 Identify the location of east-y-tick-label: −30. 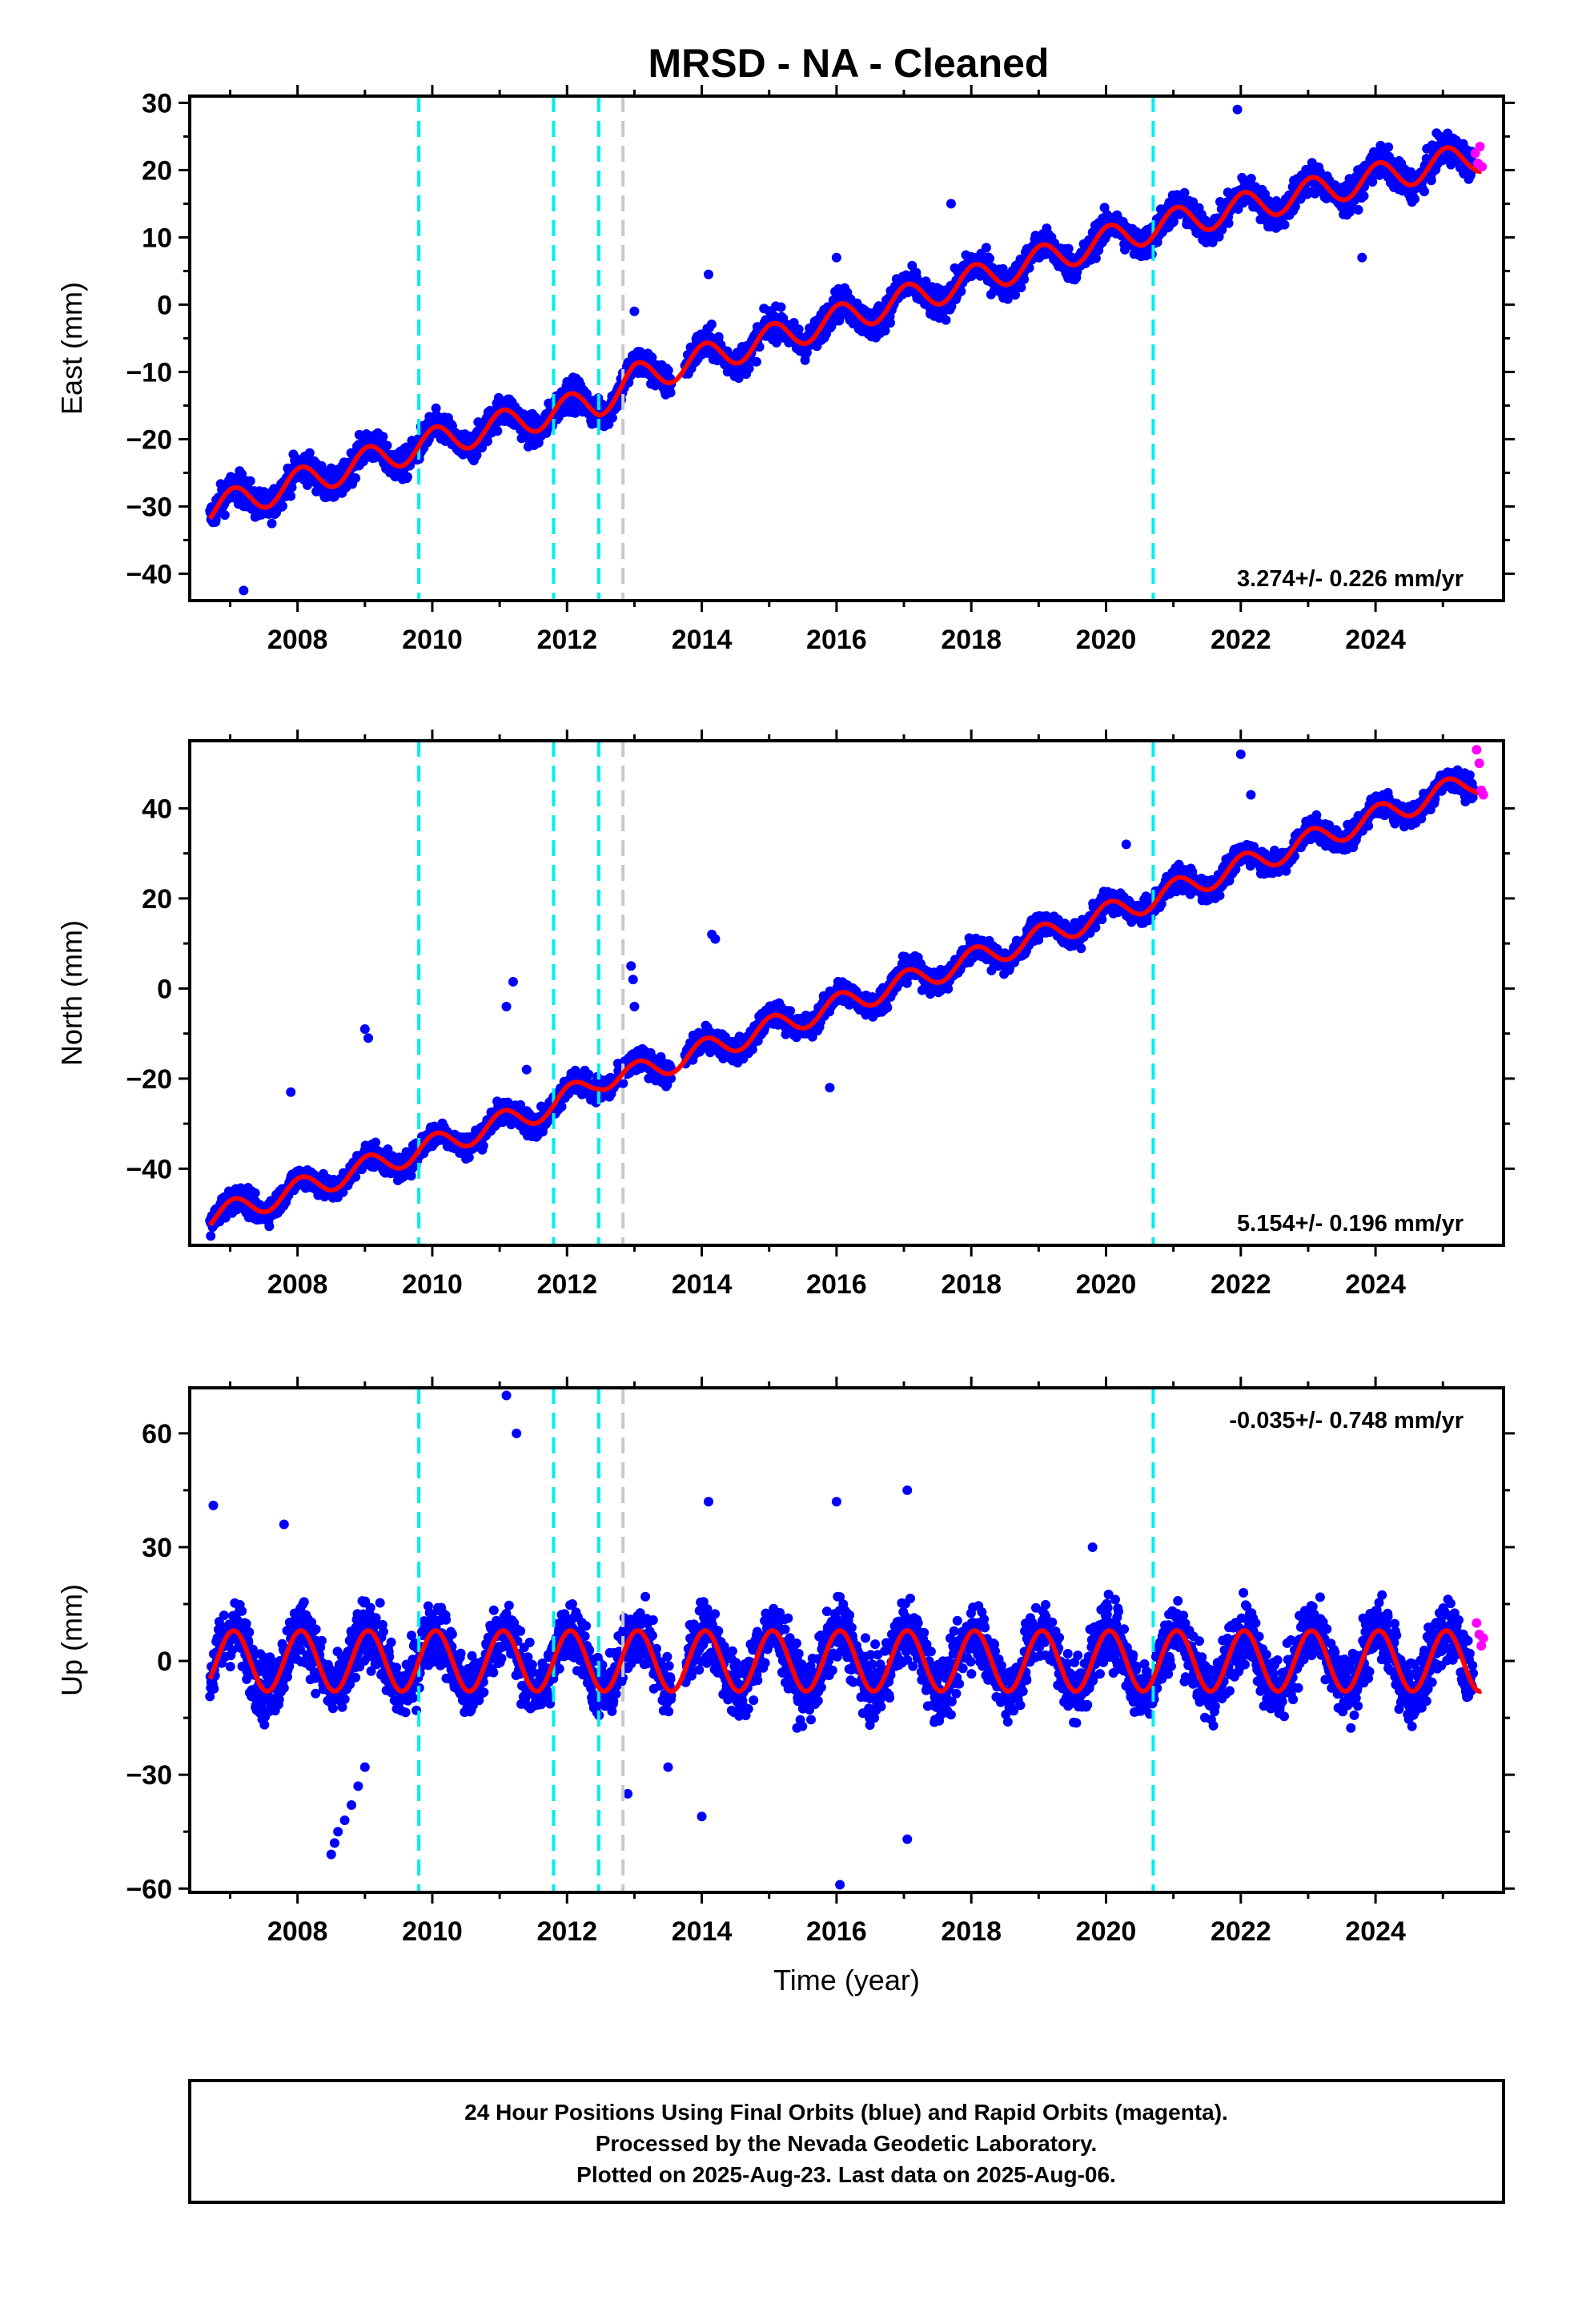
(149, 507).